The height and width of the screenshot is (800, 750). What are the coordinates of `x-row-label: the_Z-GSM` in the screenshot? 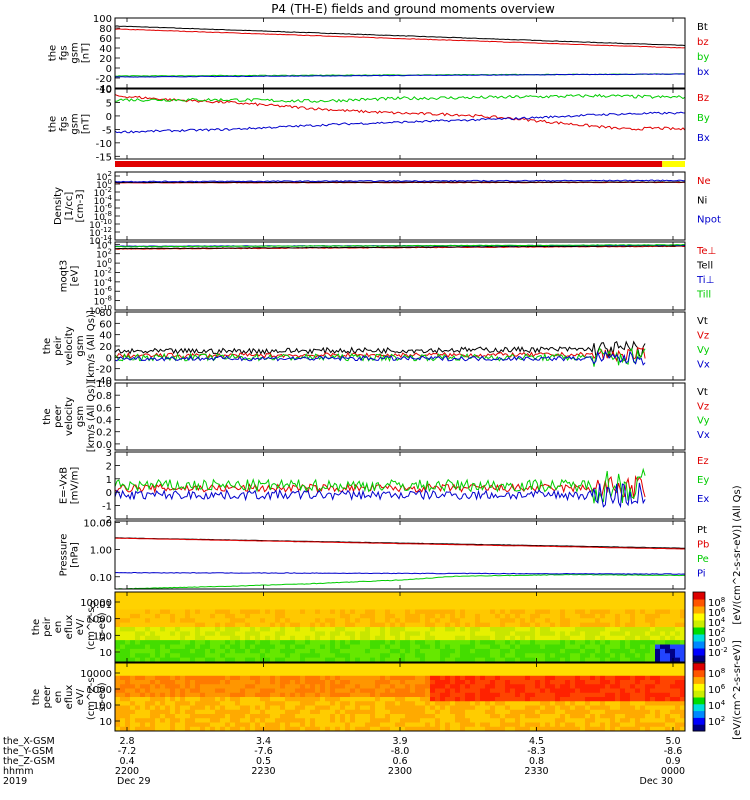 It's located at (29, 761).